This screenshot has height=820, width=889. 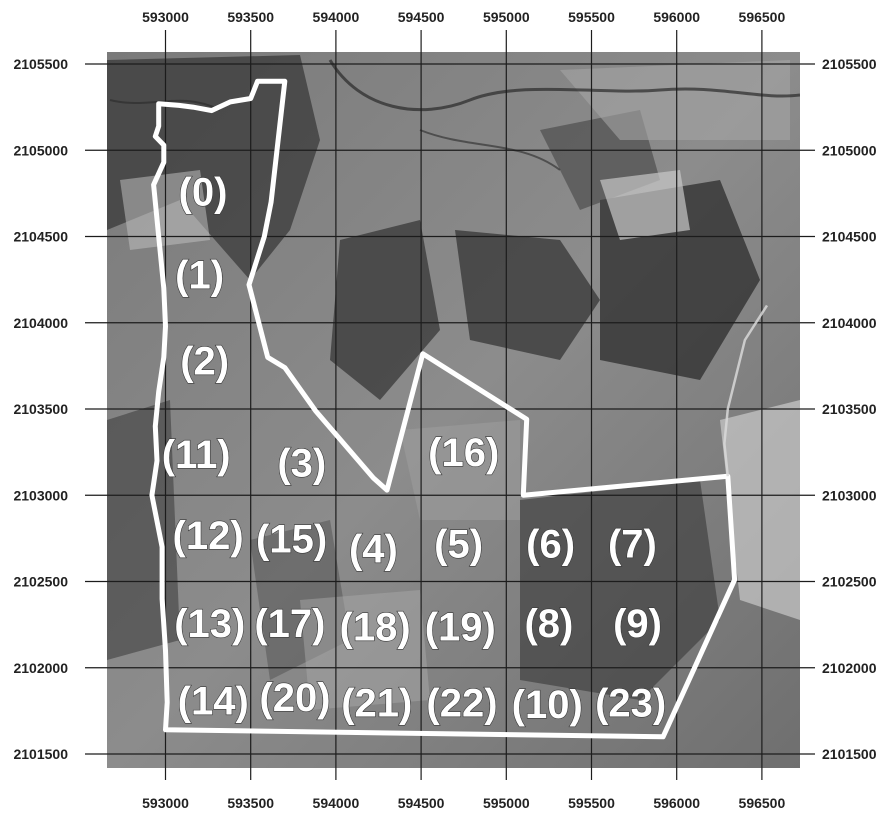 What do you see at coordinates (40, 150) in the screenshot?
I see `y-tick-label-left: 2105000` at bounding box center [40, 150].